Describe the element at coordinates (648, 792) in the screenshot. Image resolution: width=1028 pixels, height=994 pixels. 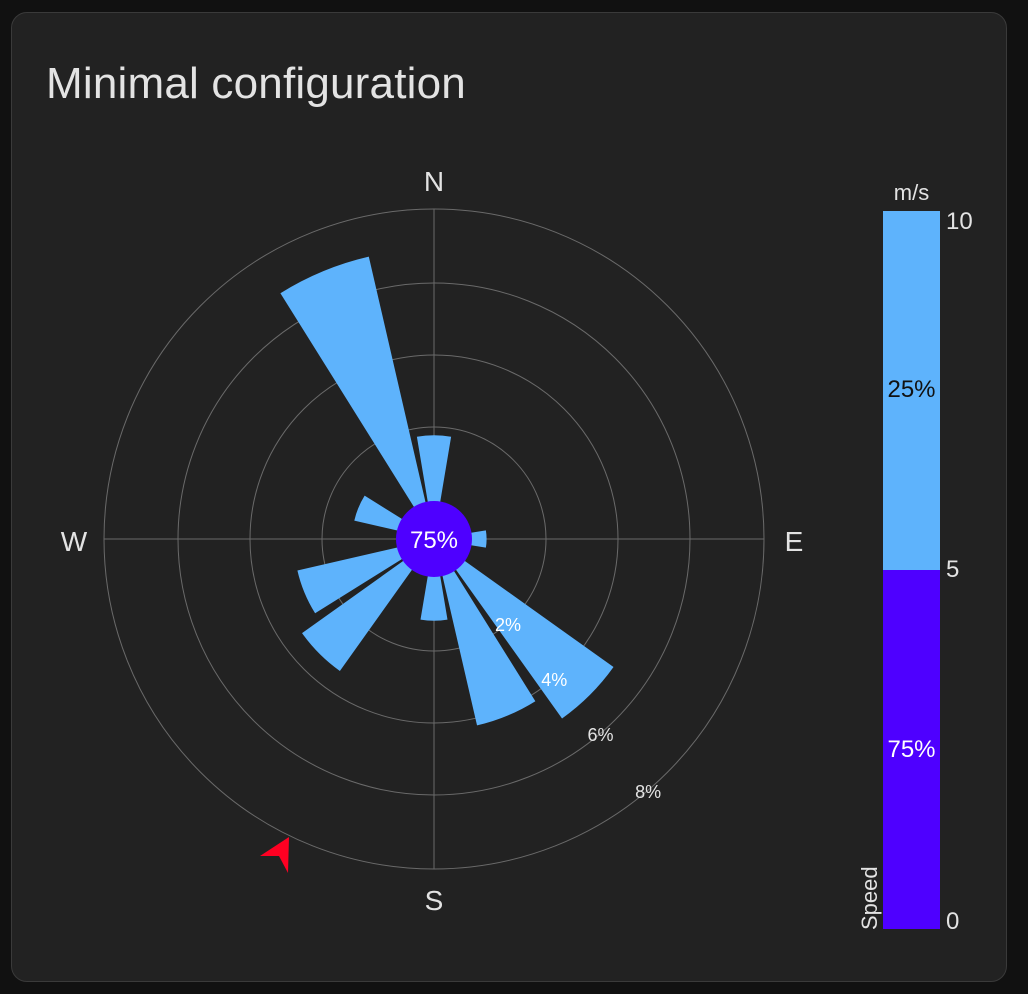
I see `radial-tick-label: 8%` at that location.